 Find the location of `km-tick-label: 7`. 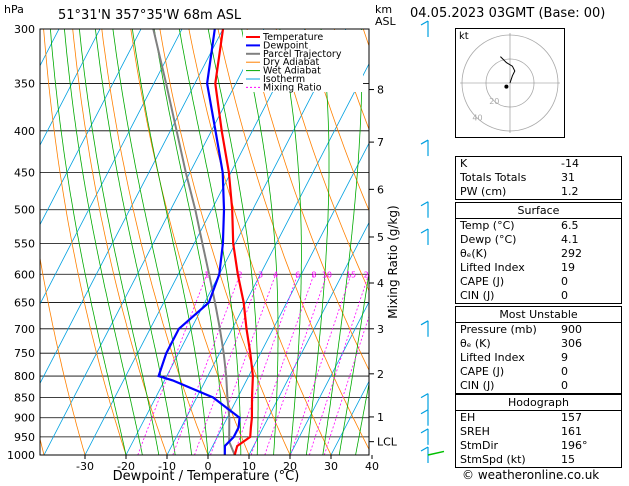

km-tick-label: 7 is located at coordinates (380, 142).